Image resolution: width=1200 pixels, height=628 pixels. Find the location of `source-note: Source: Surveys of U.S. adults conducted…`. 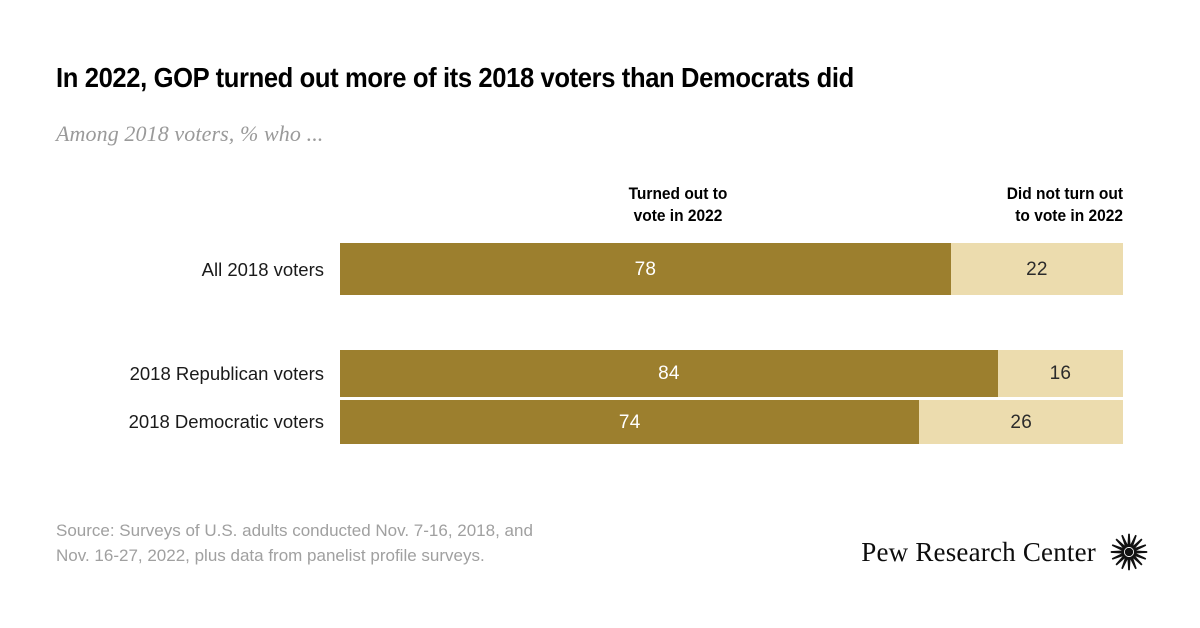

source-note: Source: Surveys of U.S. adults conducted… is located at coordinates (386, 543).